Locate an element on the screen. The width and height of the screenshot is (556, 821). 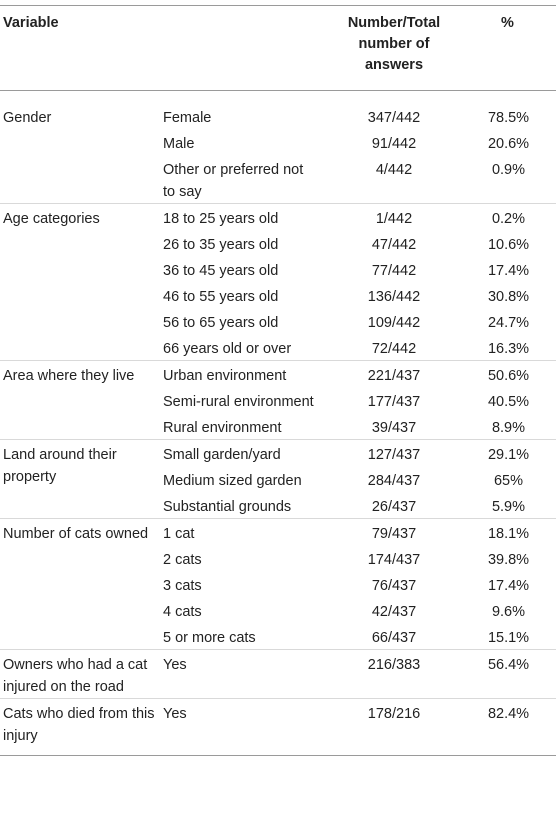
percent-cell: 50.6% is located at coordinates (508, 376).